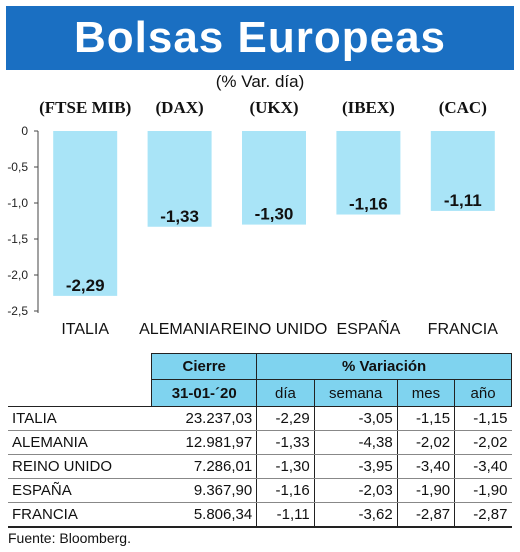  Describe the element at coordinates (384, 366) in the screenshot. I see `header-variacion: % Variación` at that location.